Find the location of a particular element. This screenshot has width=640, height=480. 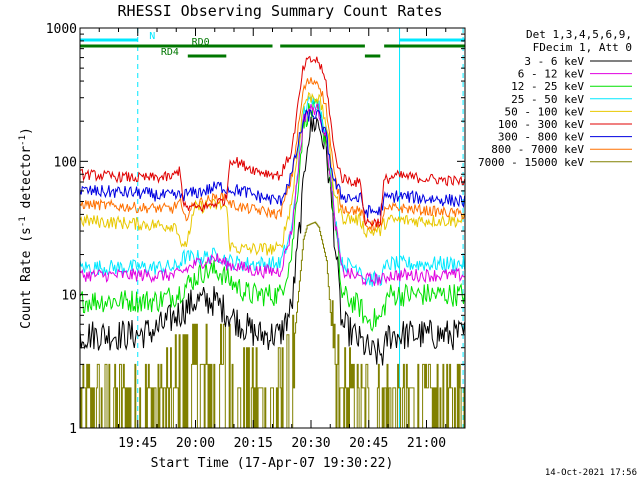

legend-label: 300 - 800 keV is located at coordinates (541, 137).